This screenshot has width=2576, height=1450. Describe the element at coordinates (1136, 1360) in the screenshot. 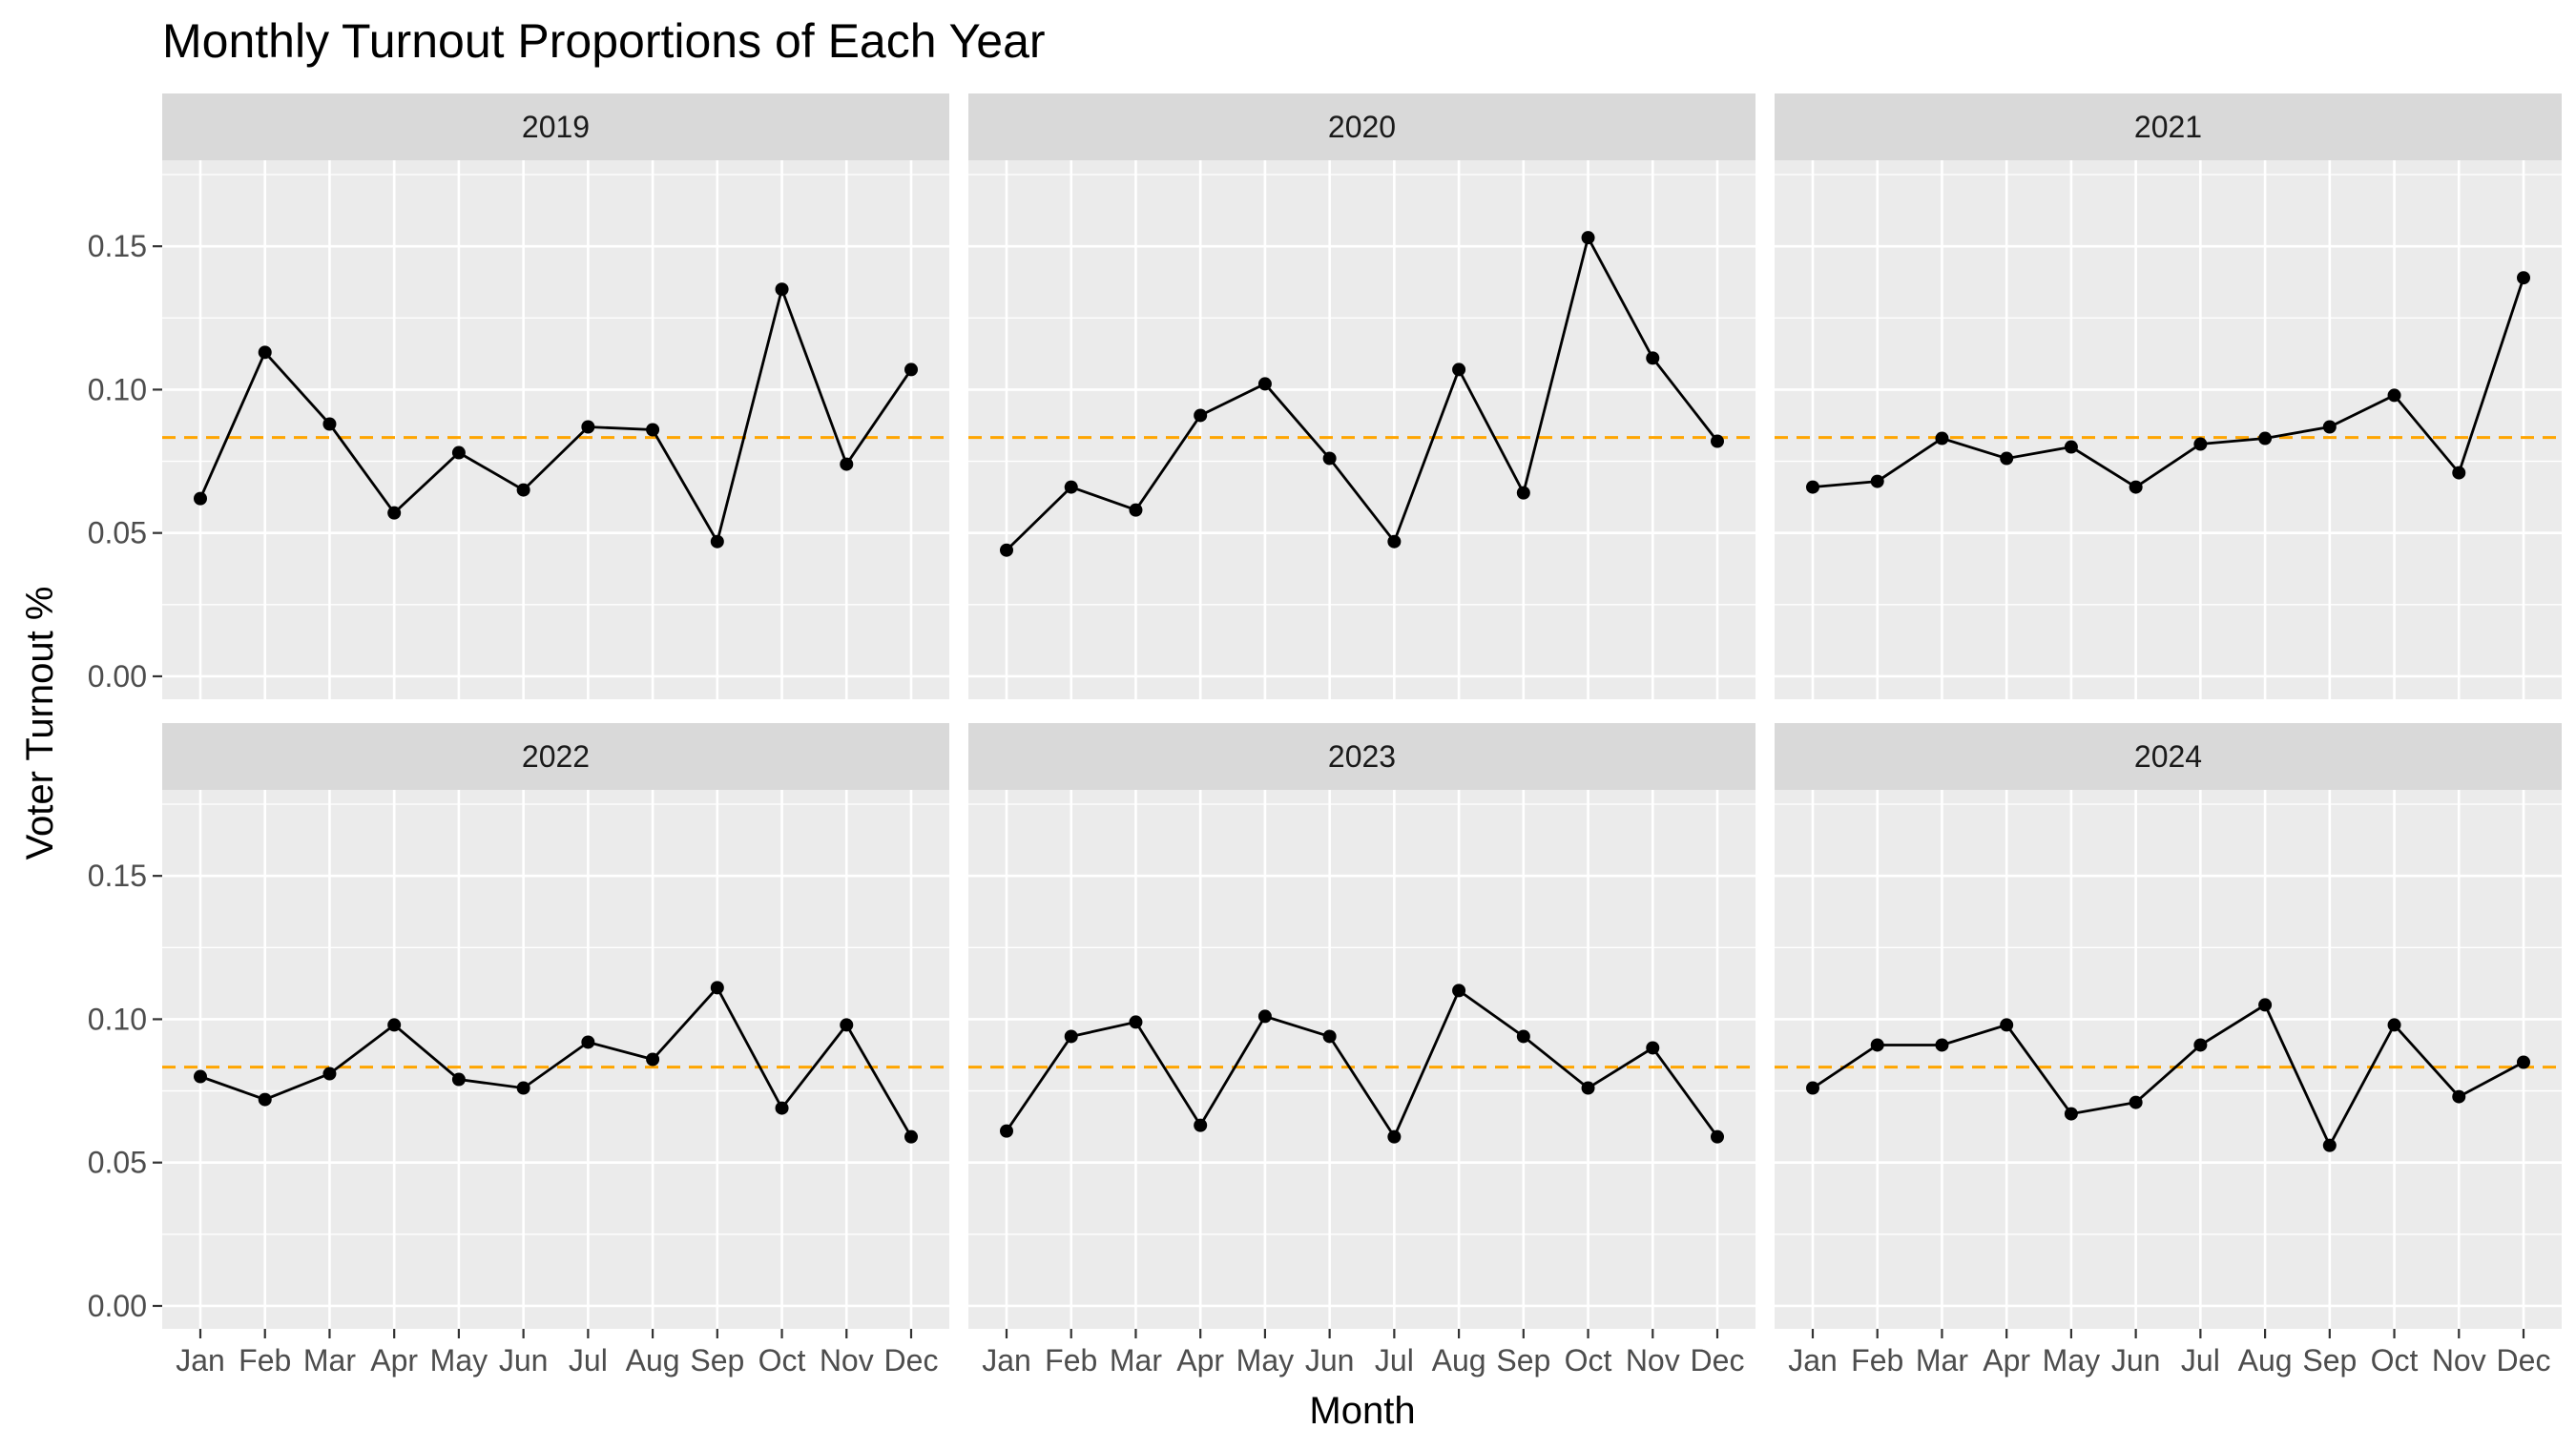

I see `x-tick-label: Mar` at that location.